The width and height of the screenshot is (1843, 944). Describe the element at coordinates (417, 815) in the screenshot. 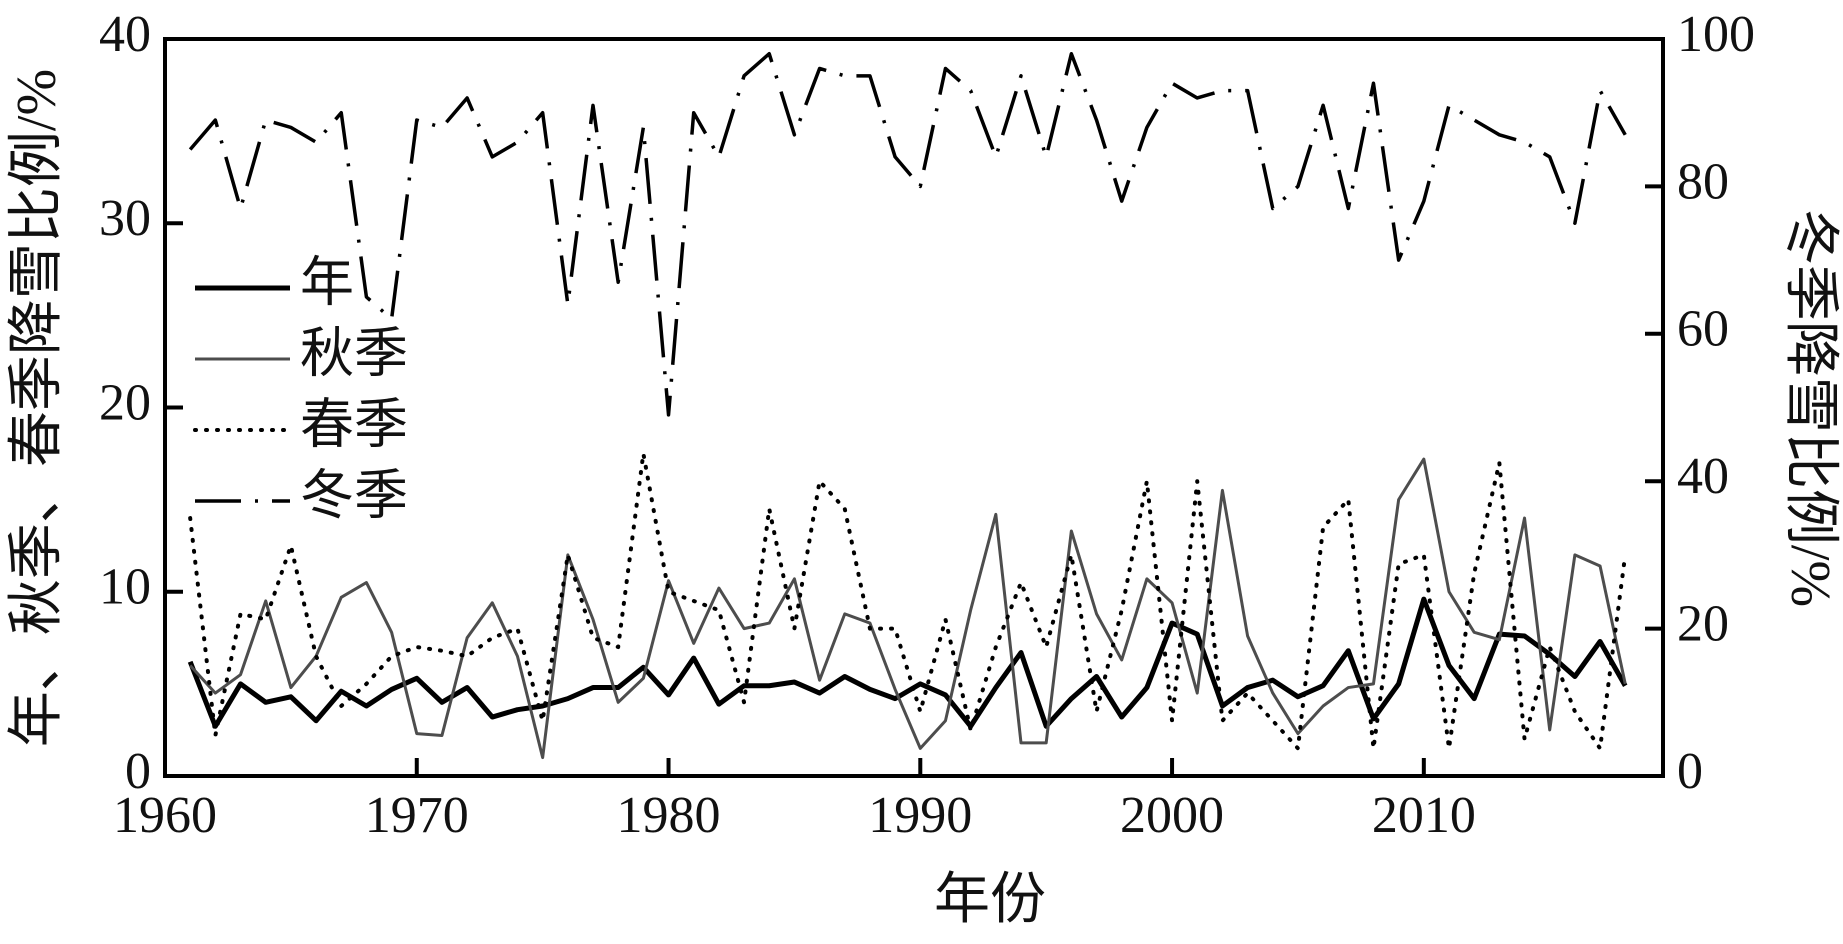

I see `x-tick-label: 1970` at that location.